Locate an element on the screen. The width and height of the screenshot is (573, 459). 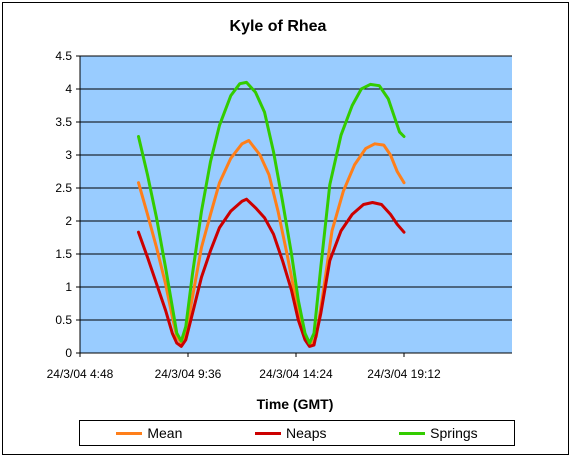
legend-item-mean: Mean is located at coordinates (149, 433).